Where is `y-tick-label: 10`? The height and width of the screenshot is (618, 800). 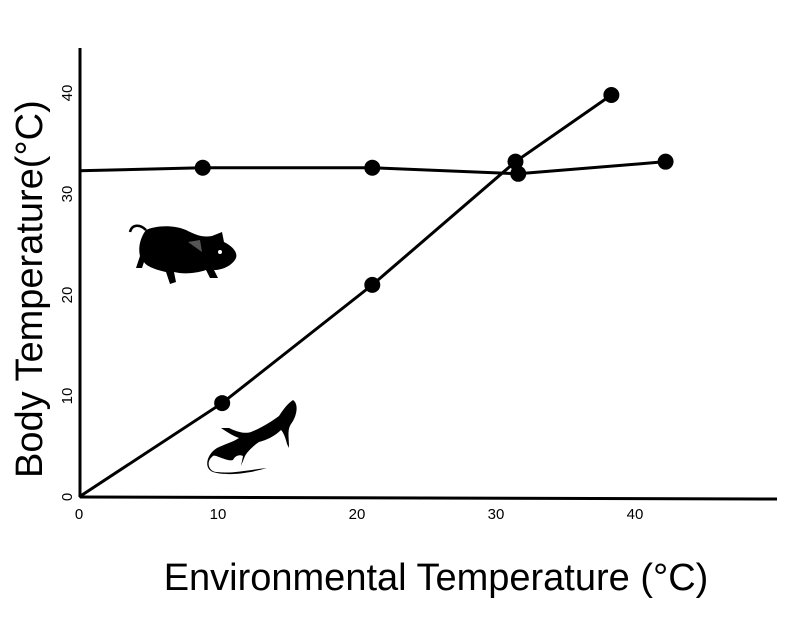 y-tick-label: 10 is located at coordinates (67, 396).